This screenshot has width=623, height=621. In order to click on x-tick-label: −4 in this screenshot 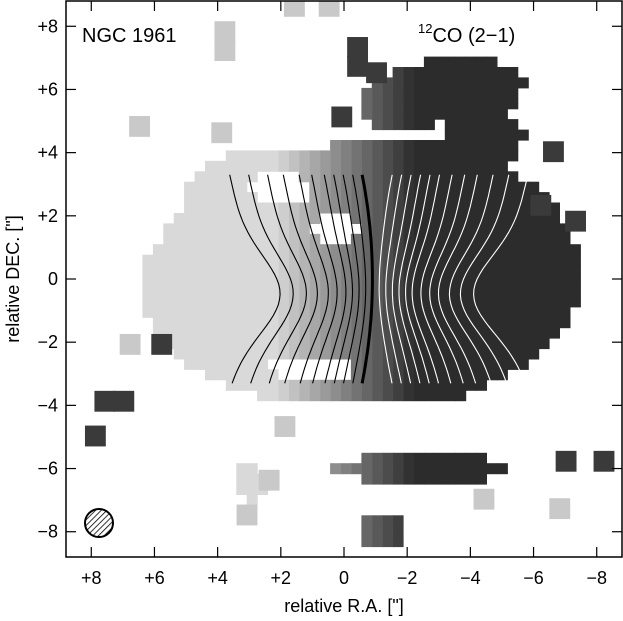, I will do `click(470, 578)`.